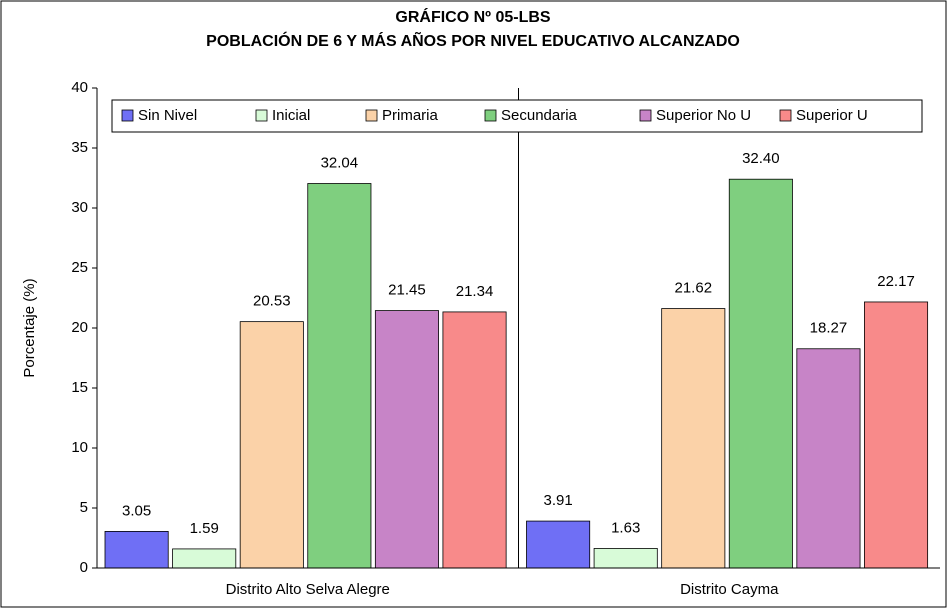 This screenshot has height=608, width=947. I want to click on x-tick-label: Distrito Alto Selva Alegre, so click(308, 589).